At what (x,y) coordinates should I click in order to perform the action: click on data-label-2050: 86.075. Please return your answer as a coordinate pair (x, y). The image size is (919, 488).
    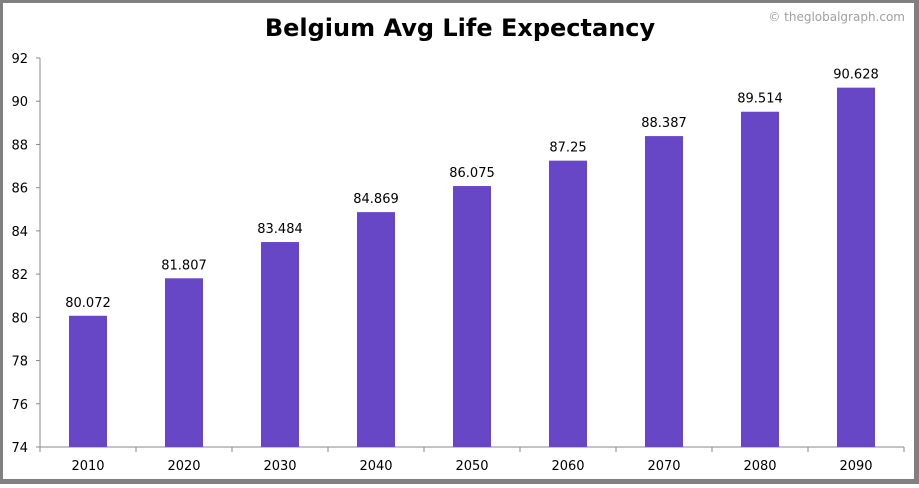
    Looking at the image, I should click on (472, 173).